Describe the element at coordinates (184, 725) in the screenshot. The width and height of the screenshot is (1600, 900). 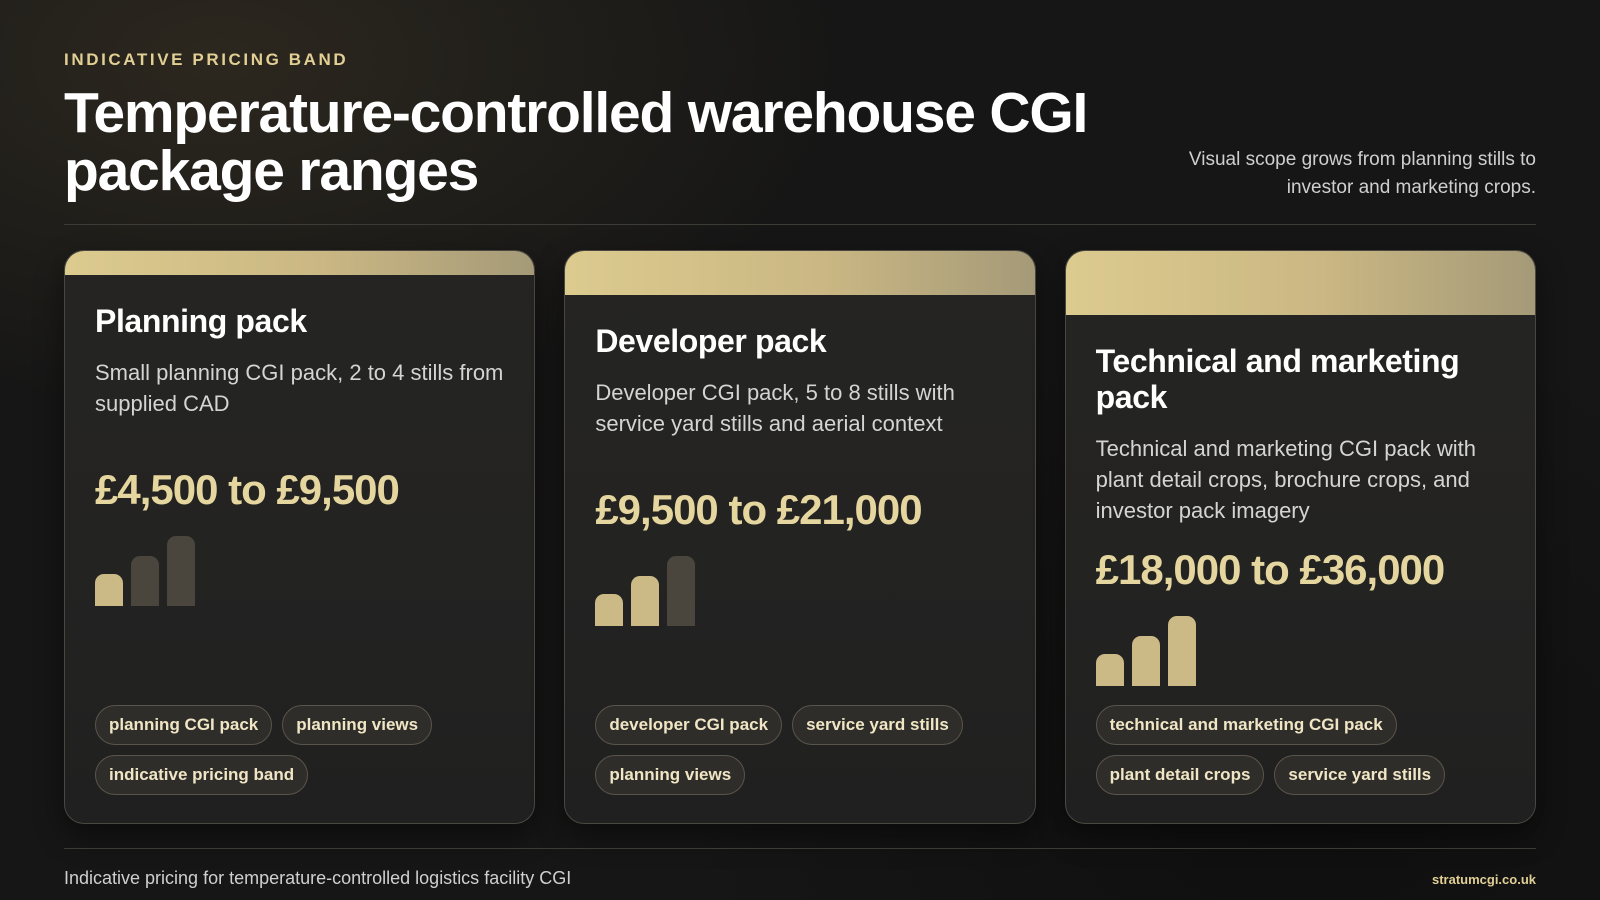
I see `tag-chip: planning CGI pack` at that location.